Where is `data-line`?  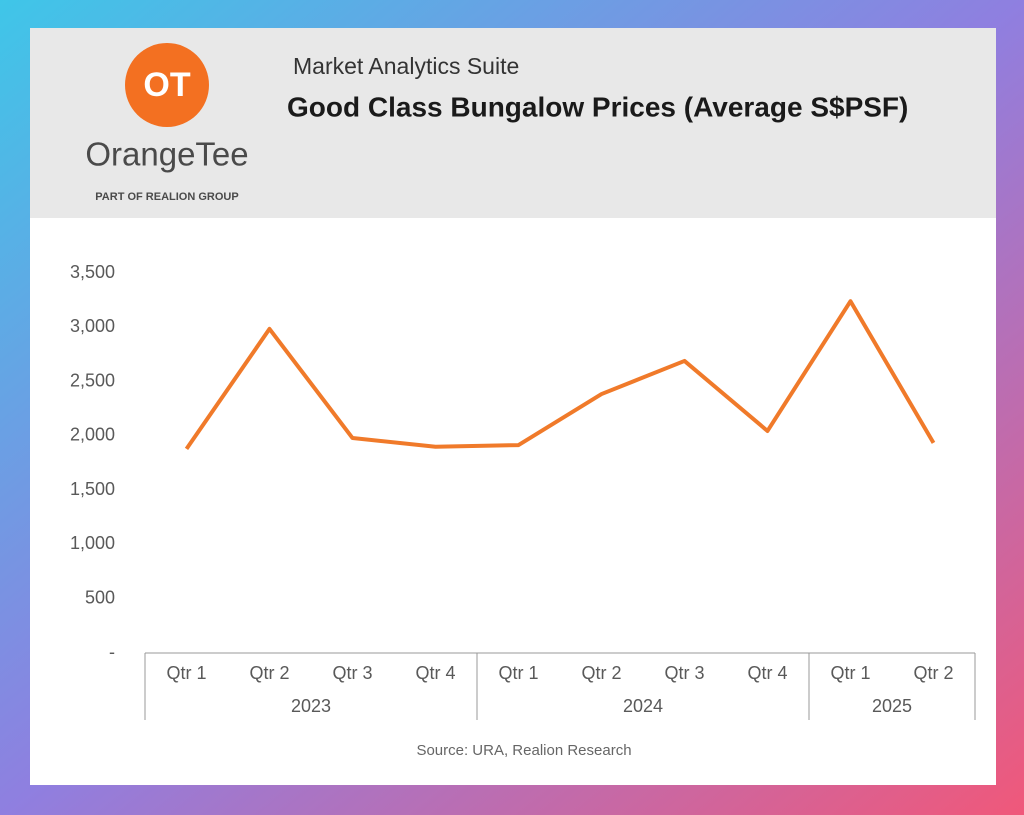 data-line is located at coordinates (560, 375).